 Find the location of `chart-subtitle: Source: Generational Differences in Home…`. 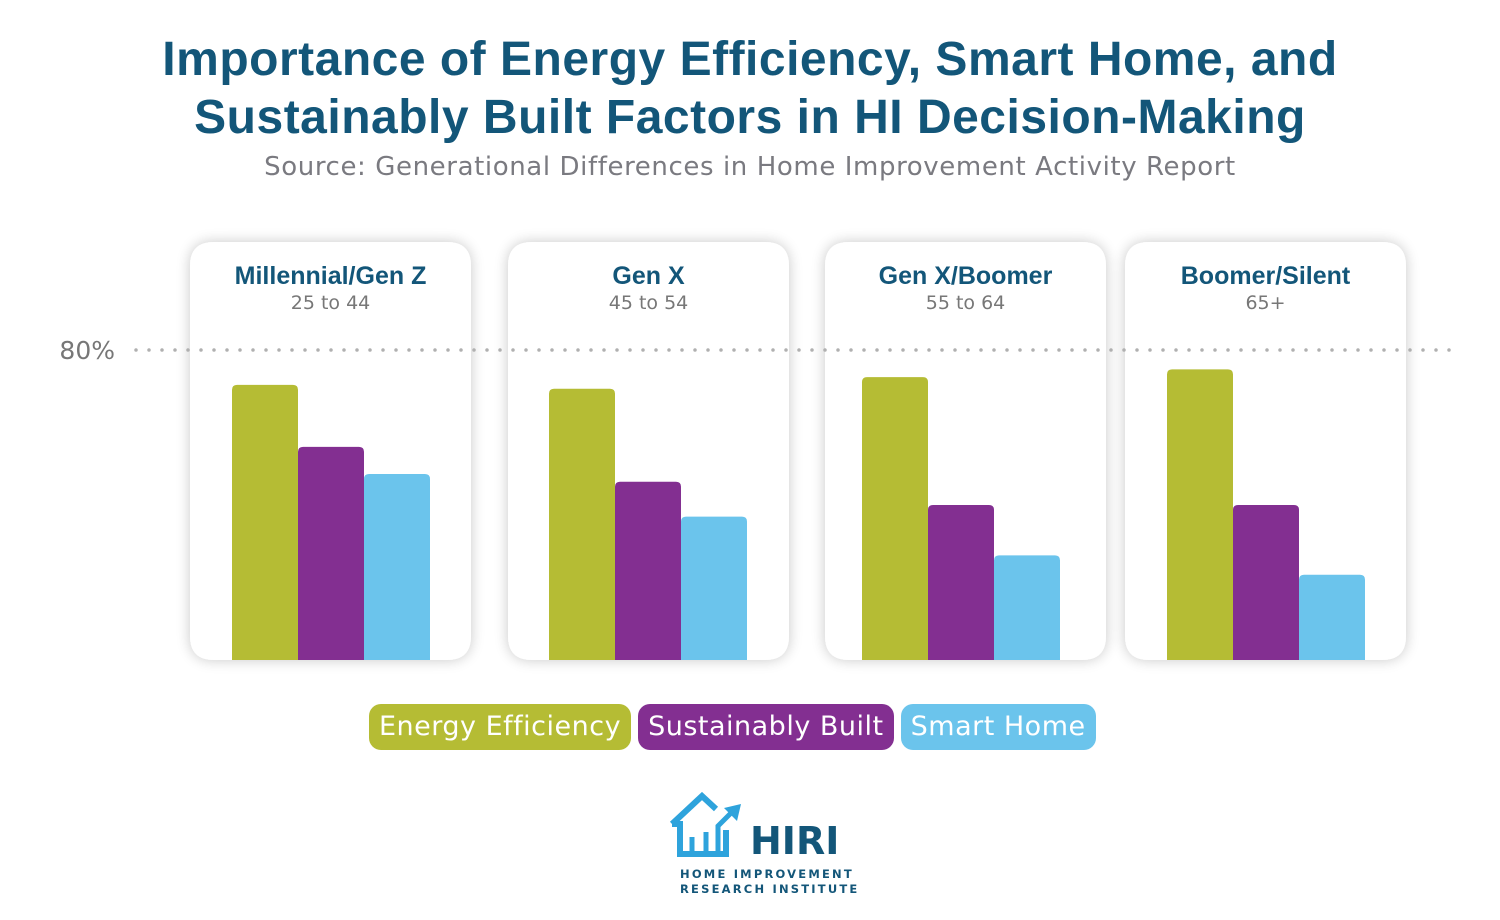

chart-subtitle: Source: Generational Differences in Home… is located at coordinates (750, 167).